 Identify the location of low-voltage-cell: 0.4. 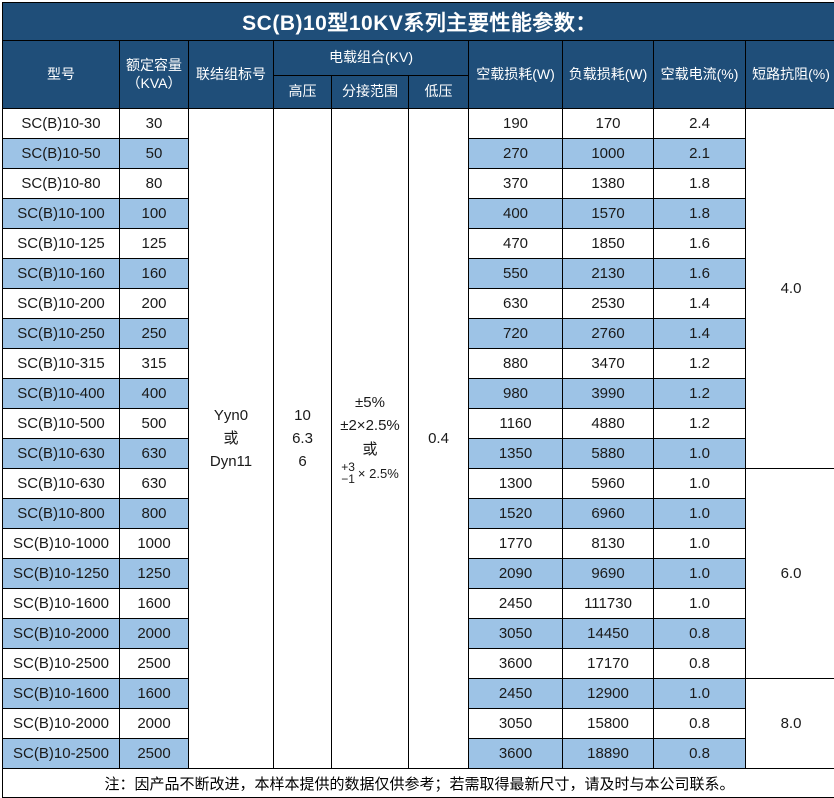
(439, 439).